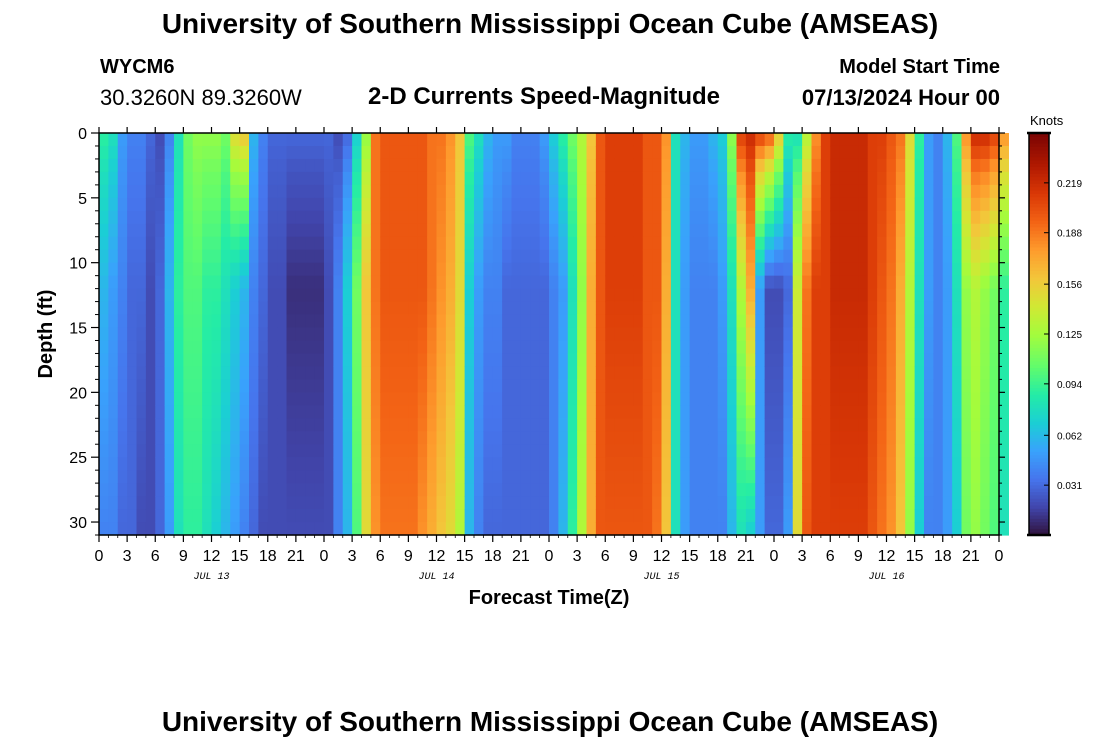 The image size is (1100, 750). I want to click on colorbar-tick-label: 0.188, so click(1069, 234).